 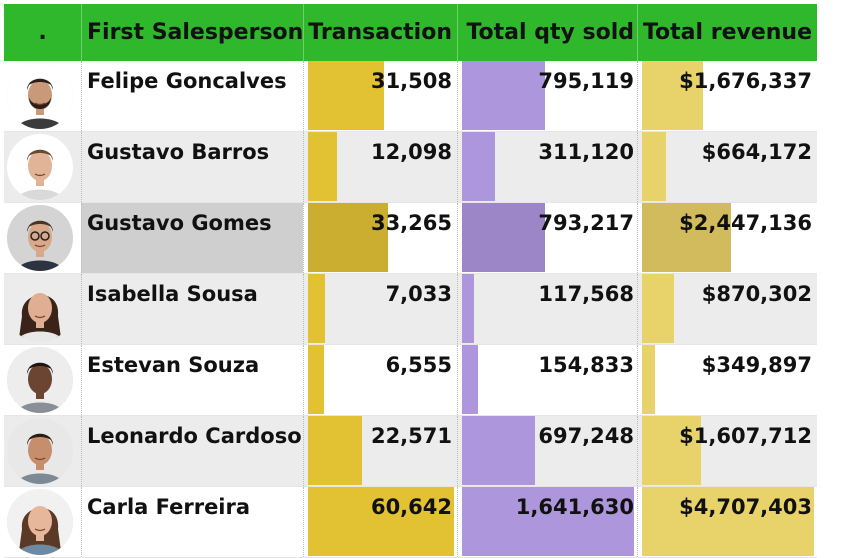 What do you see at coordinates (727, 167) in the screenshot?
I see `revenue-cell: $664,172` at bounding box center [727, 167].